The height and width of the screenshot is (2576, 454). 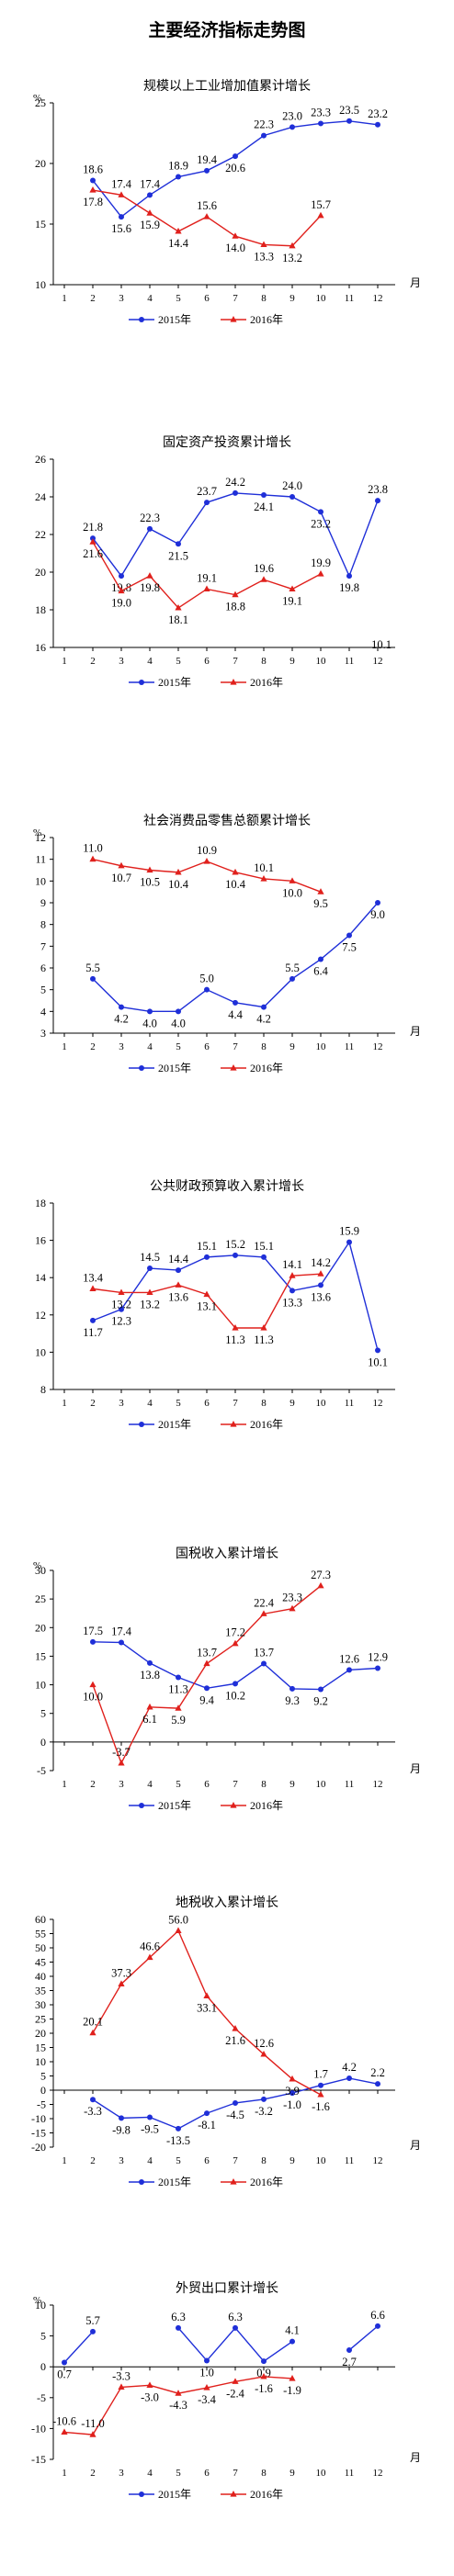 I want to click on x-tick-label: 9, so click(x=292, y=1784).